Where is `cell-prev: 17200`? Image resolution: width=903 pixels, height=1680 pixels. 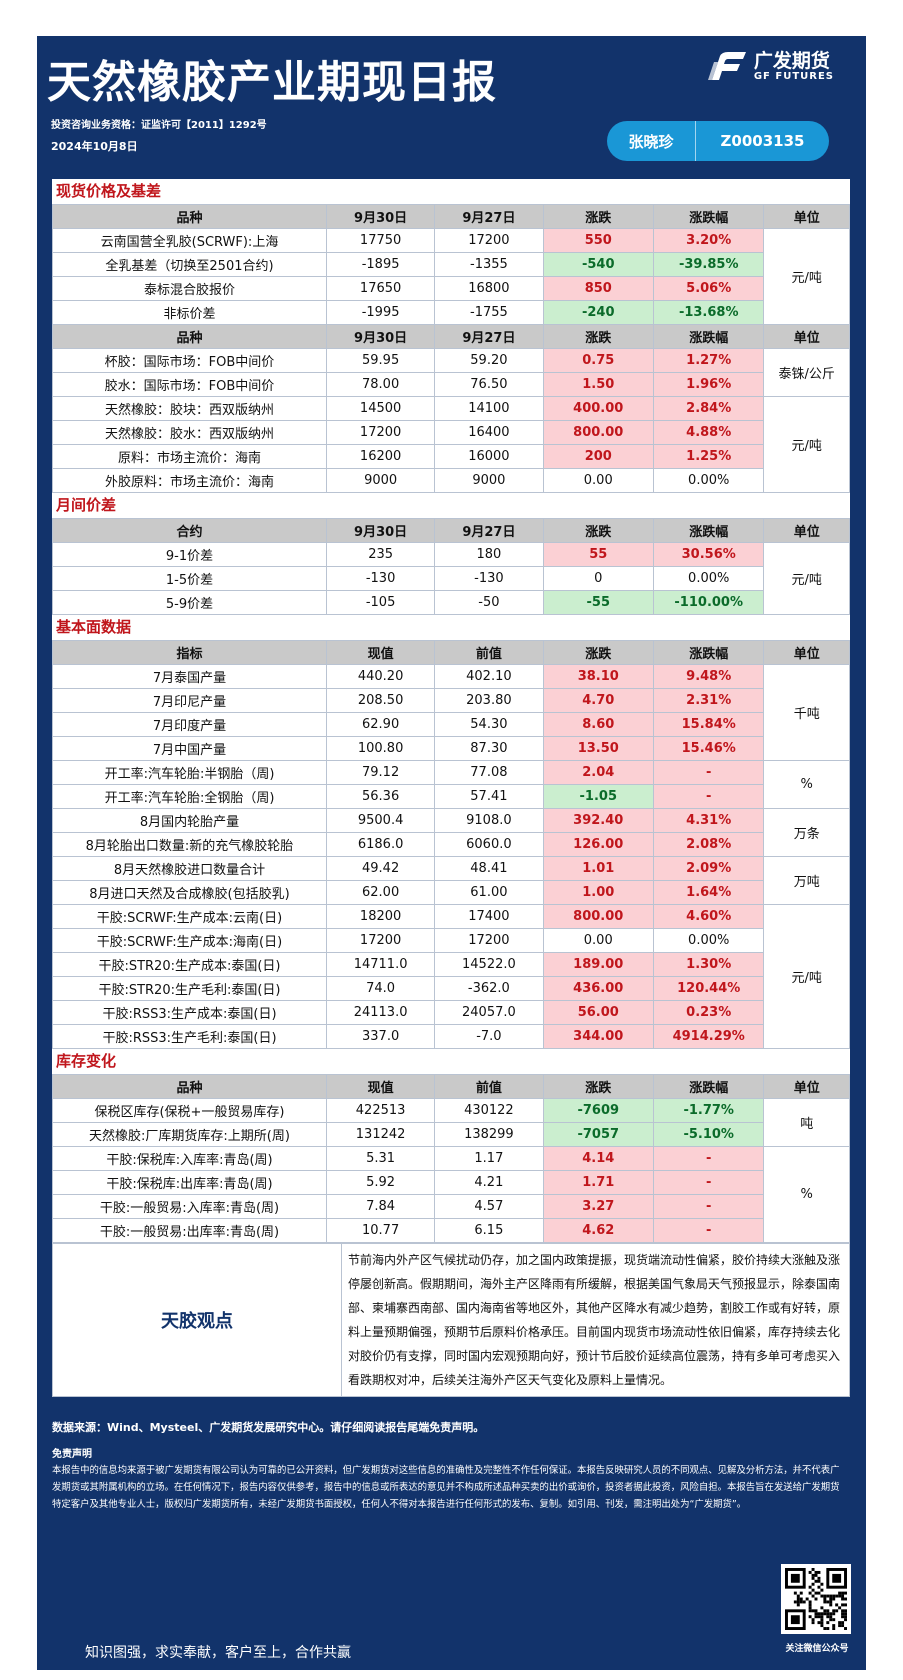
cell-prev: 17200 is located at coordinates (489, 940).